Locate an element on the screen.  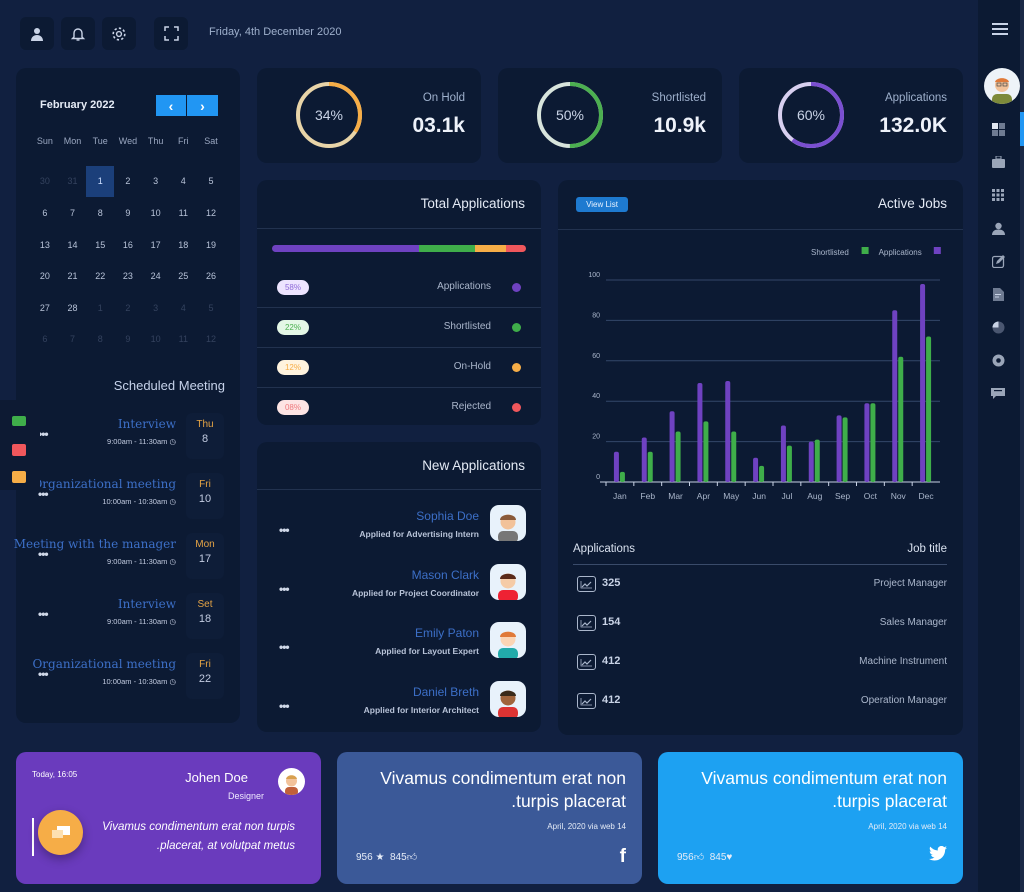
calendar-day: 26 is located at coordinates (210, 276).